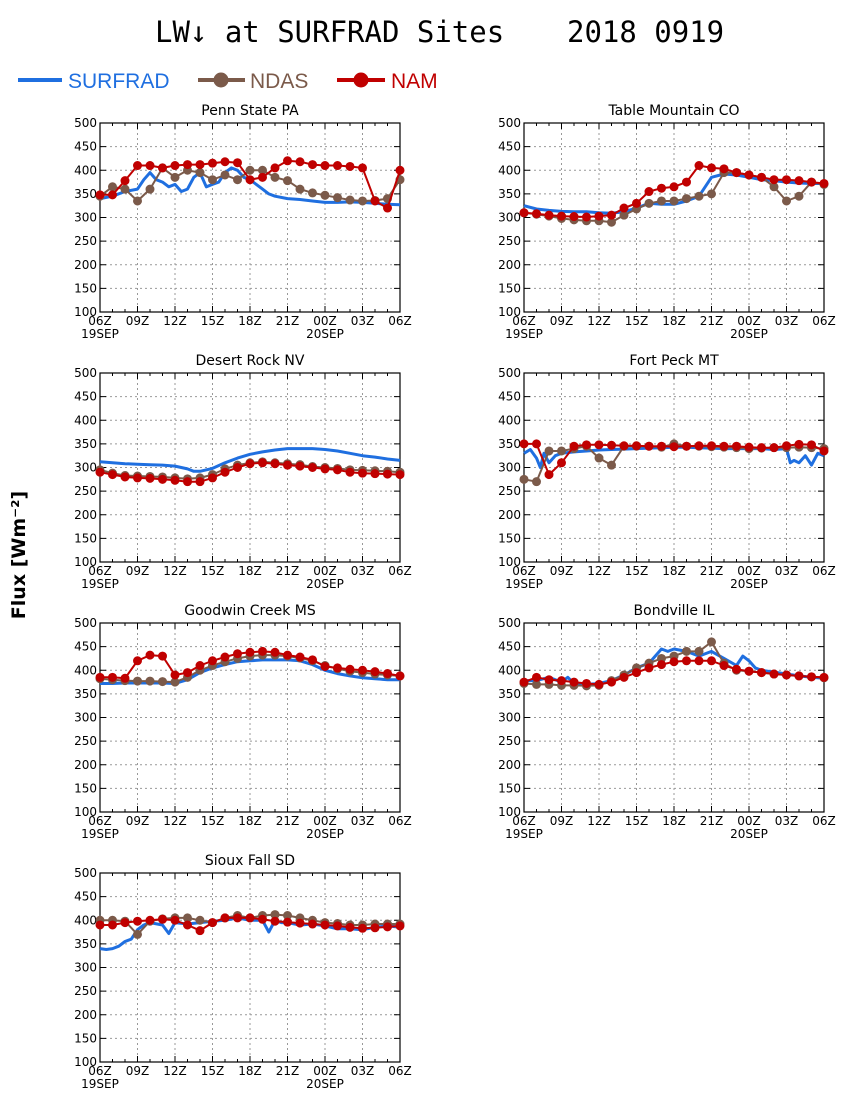  Describe the element at coordinates (562, 821) in the screenshot. I see `x-tick-label: 09Z` at that location.